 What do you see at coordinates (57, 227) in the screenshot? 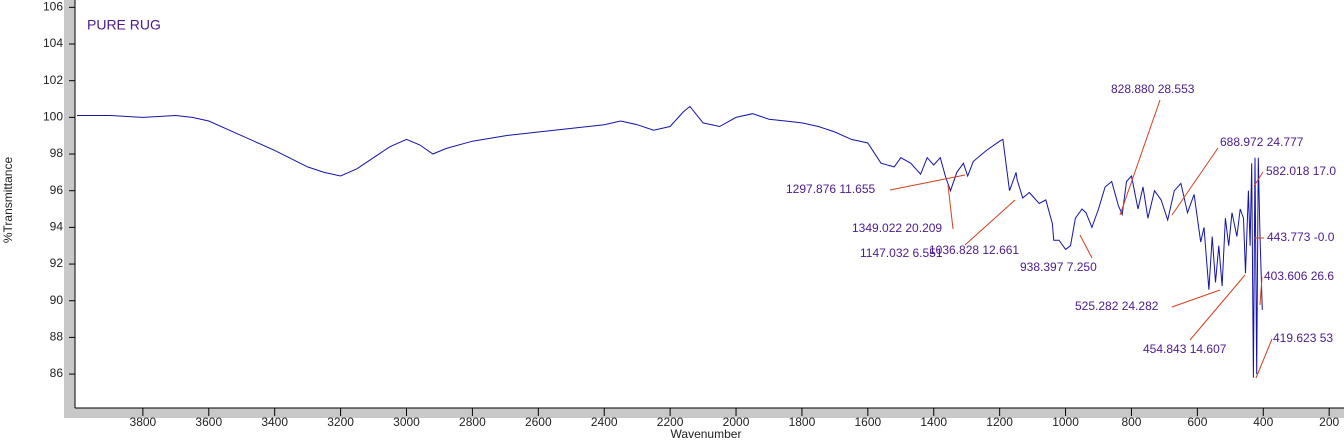
I see `y-tick-label: 94` at bounding box center [57, 227].